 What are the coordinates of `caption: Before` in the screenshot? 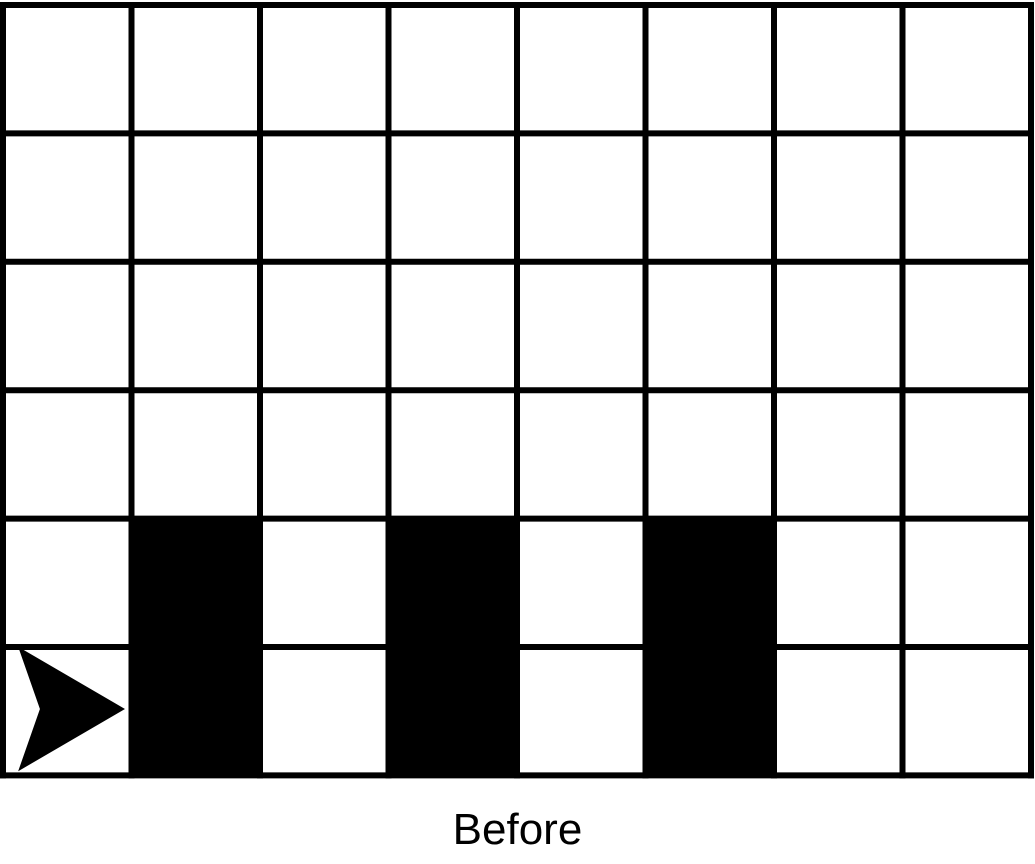 It's located at (517, 829).